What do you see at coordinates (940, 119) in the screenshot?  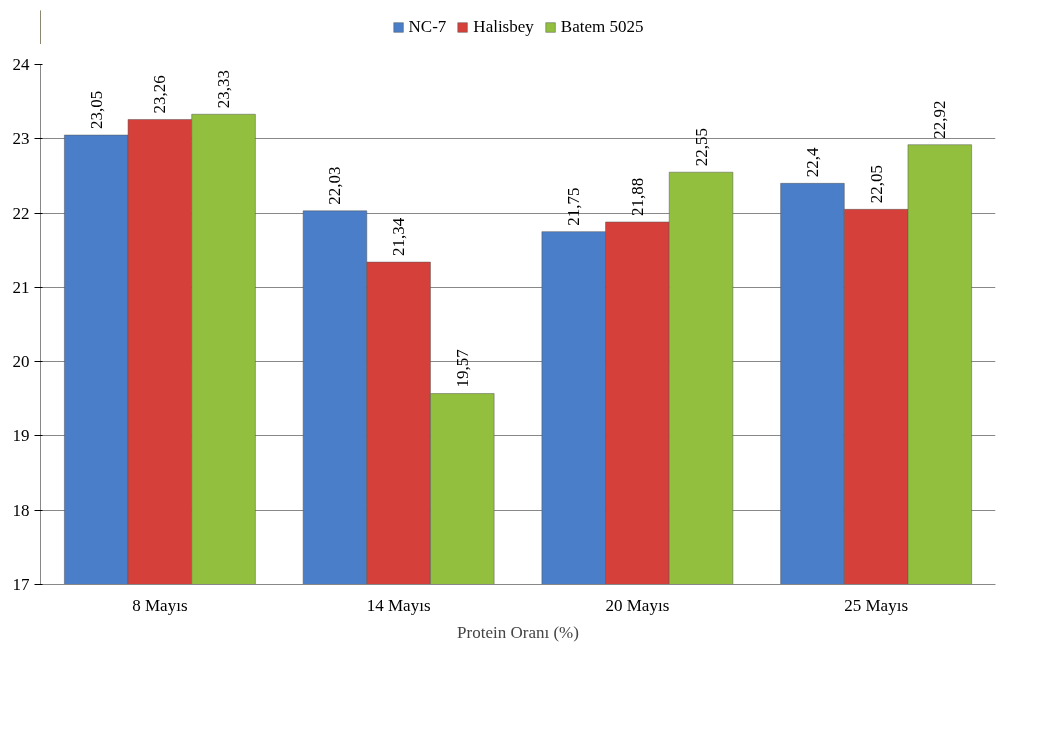 I see `data-label: 22,92` at bounding box center [940, 119].